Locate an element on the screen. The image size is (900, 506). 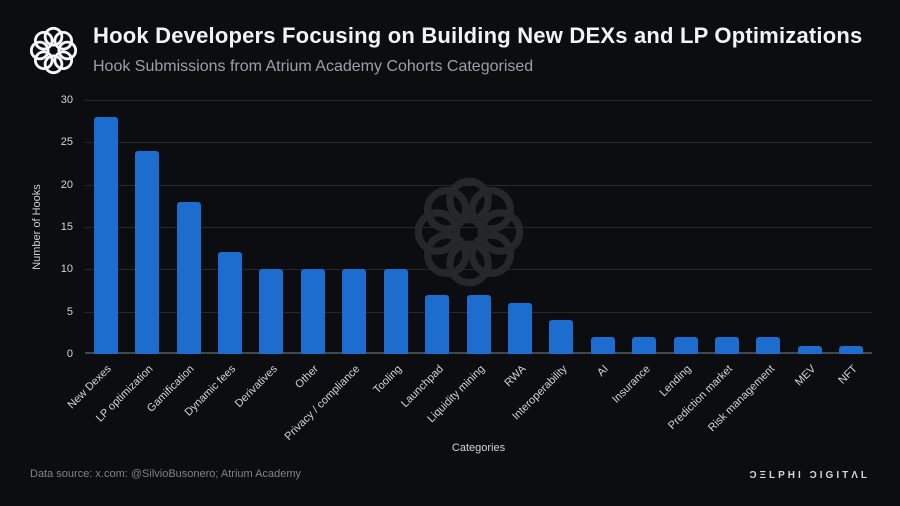
y-tick-label-30: 30 is located at coordinates (66, 100).